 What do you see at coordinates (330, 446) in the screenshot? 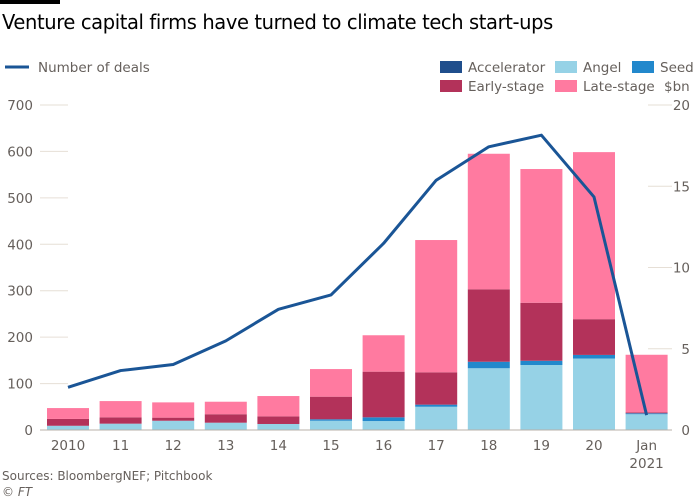
I see `x-tick-label: 15` at bounding box center [330, 446].